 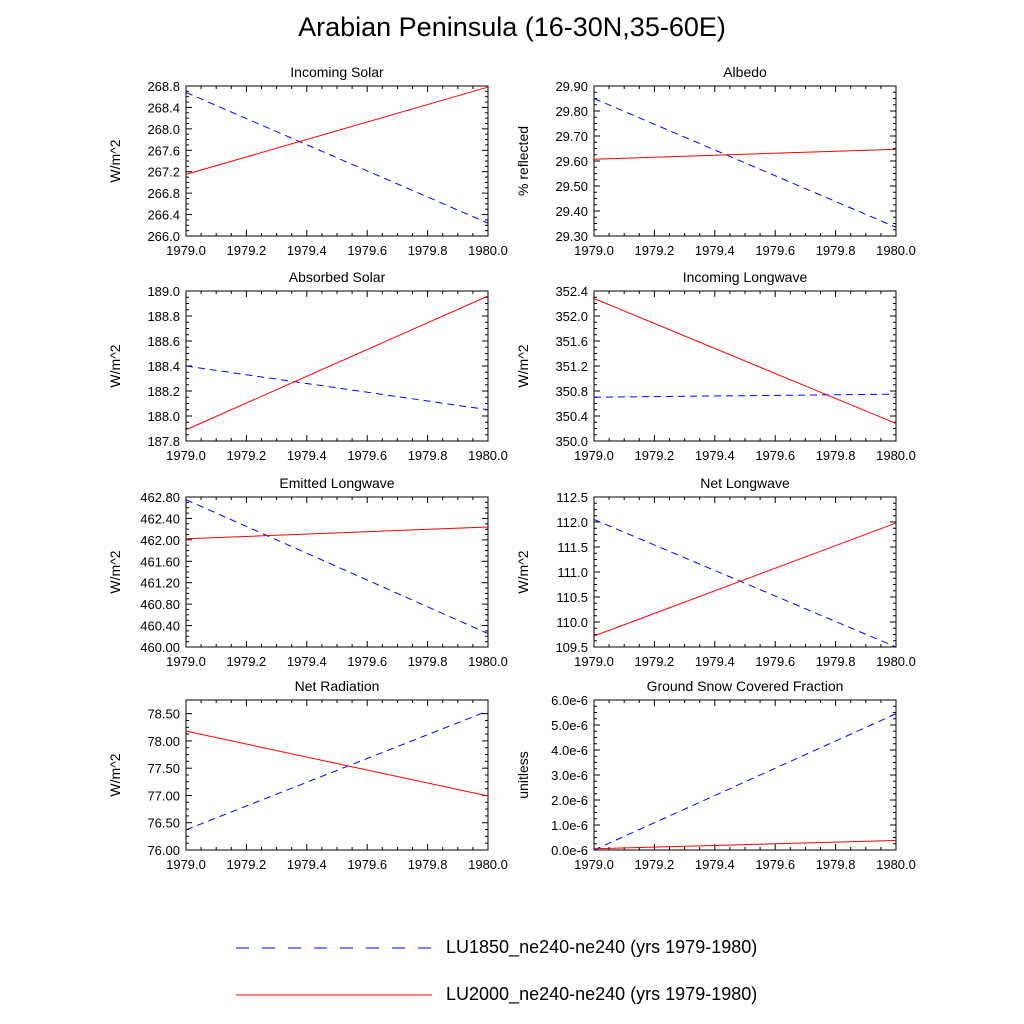 I want to click on y-tick-label: 29.50, so click(x=571, y=186).